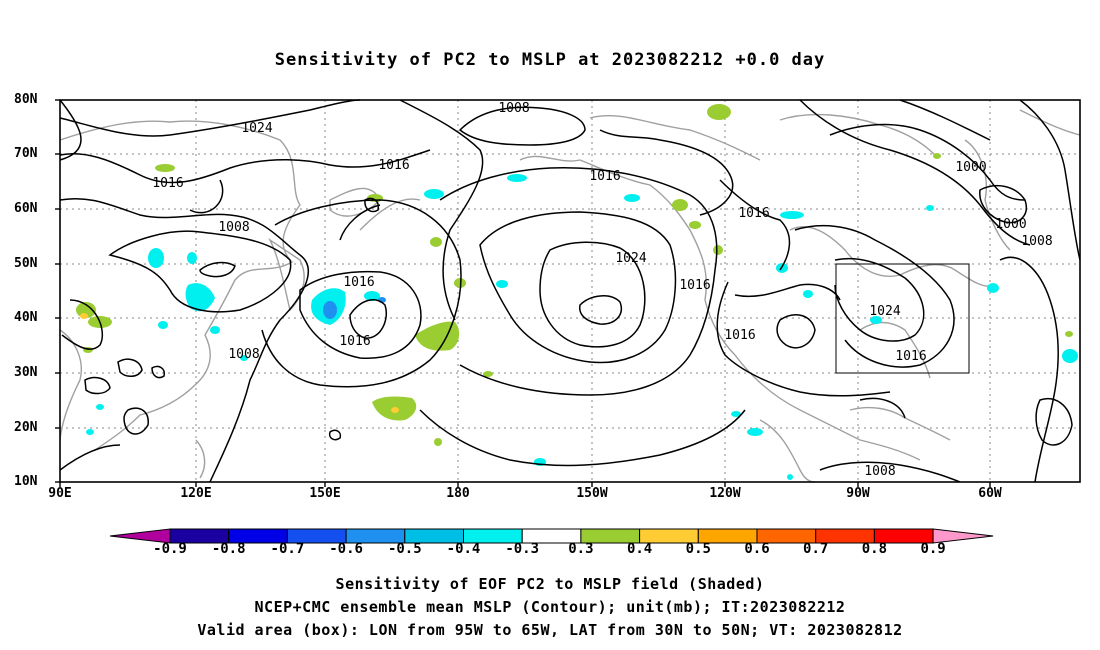  I want to click on lat-label: 40N, so click(26, 317).